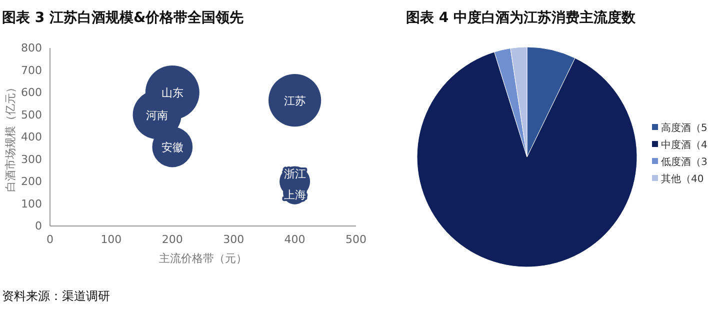 The height and width of the screenshot is (320, 718). What do you see at coordinates (50, 239) in the screenshot?
I see `x-tick-label: 0` at bounding box center [50, 239].